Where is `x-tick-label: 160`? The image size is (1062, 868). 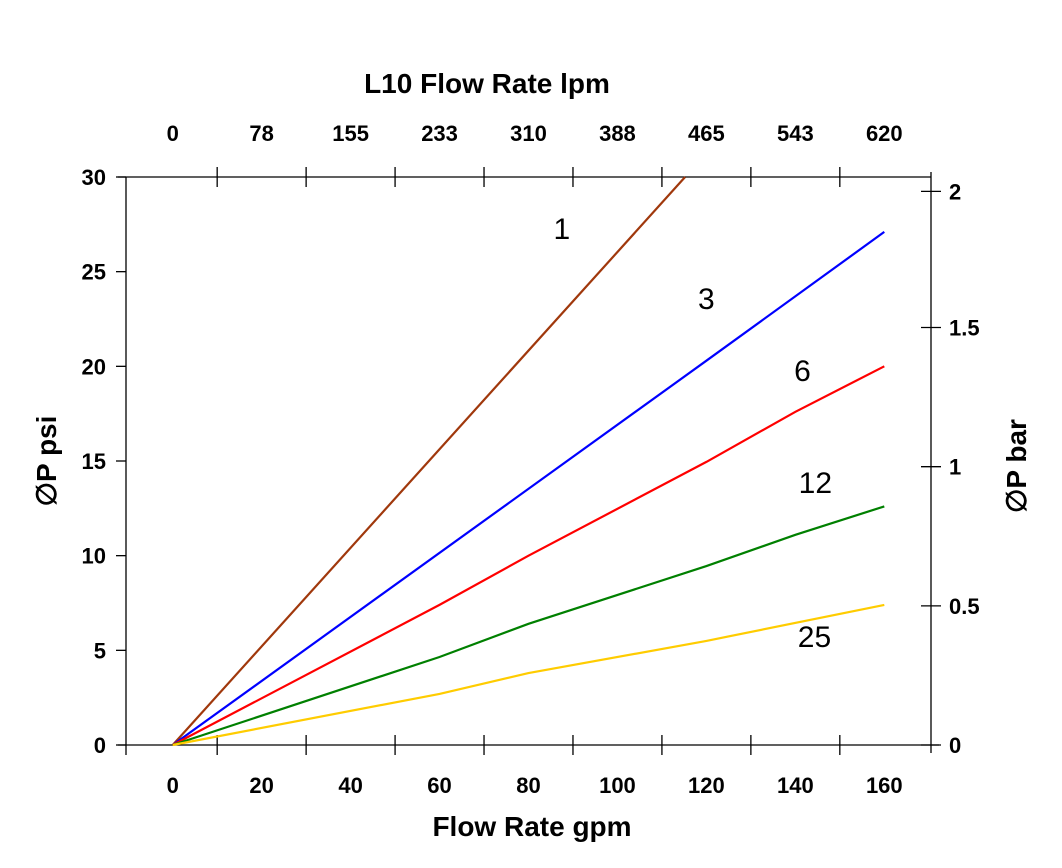 x-tick-label: 160 is located at coordinates (884, 785).